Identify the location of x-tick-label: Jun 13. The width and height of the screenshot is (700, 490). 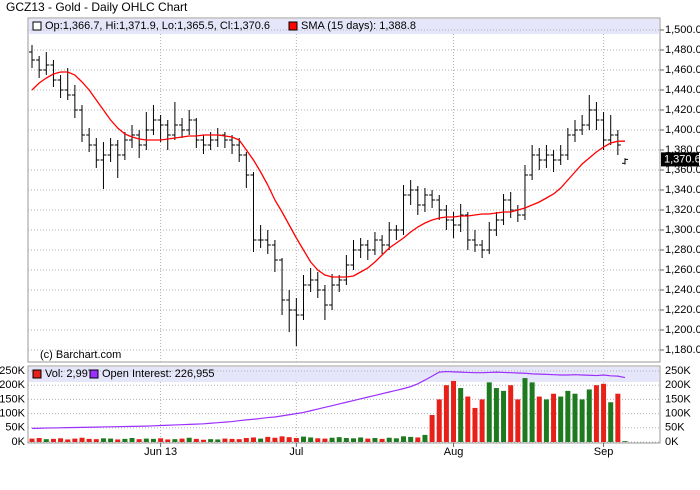
(160, 452).